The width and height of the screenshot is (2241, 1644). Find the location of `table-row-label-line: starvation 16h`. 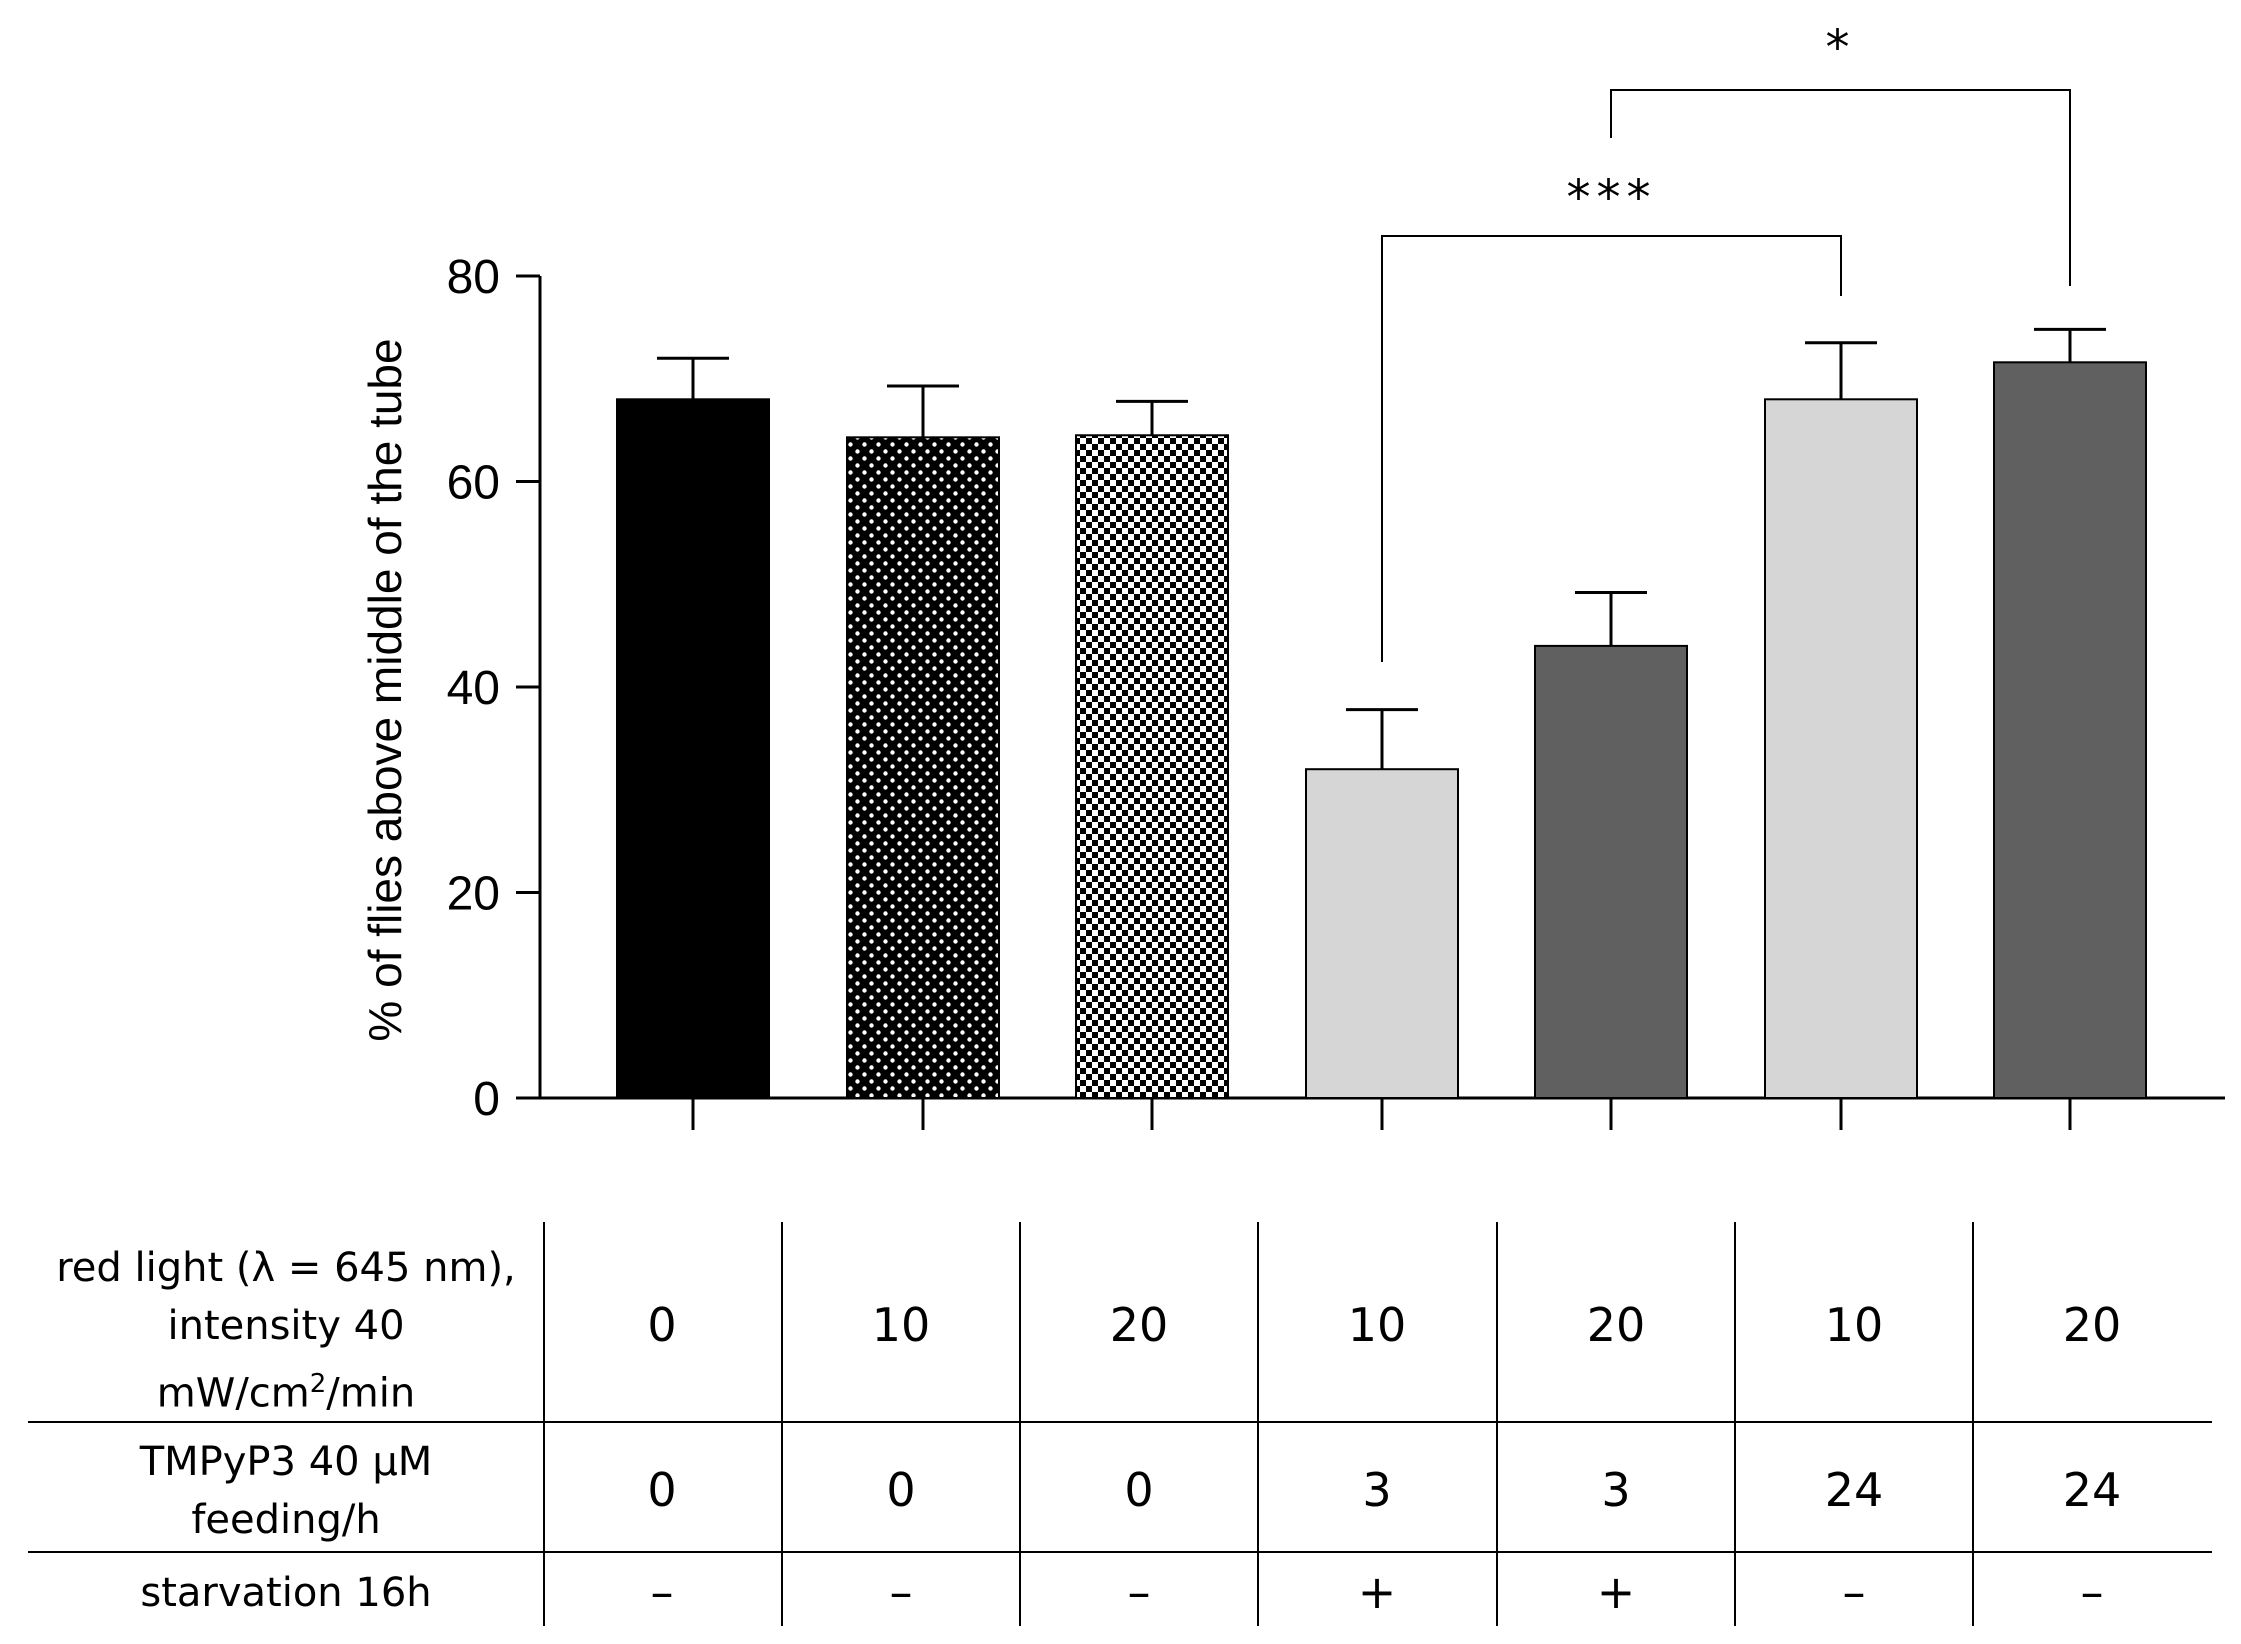

table-row-label-line: starvation 16h is located at coordinates (286, 1593).